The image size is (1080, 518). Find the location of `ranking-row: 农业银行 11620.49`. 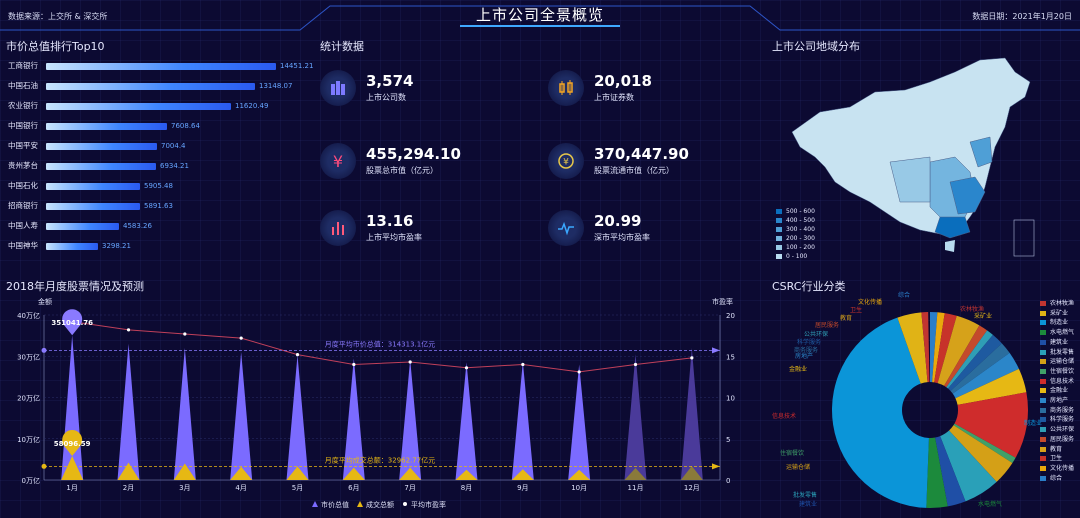

ranking-row: 农业银行 11620.49 is located at coordinates (158, 106).